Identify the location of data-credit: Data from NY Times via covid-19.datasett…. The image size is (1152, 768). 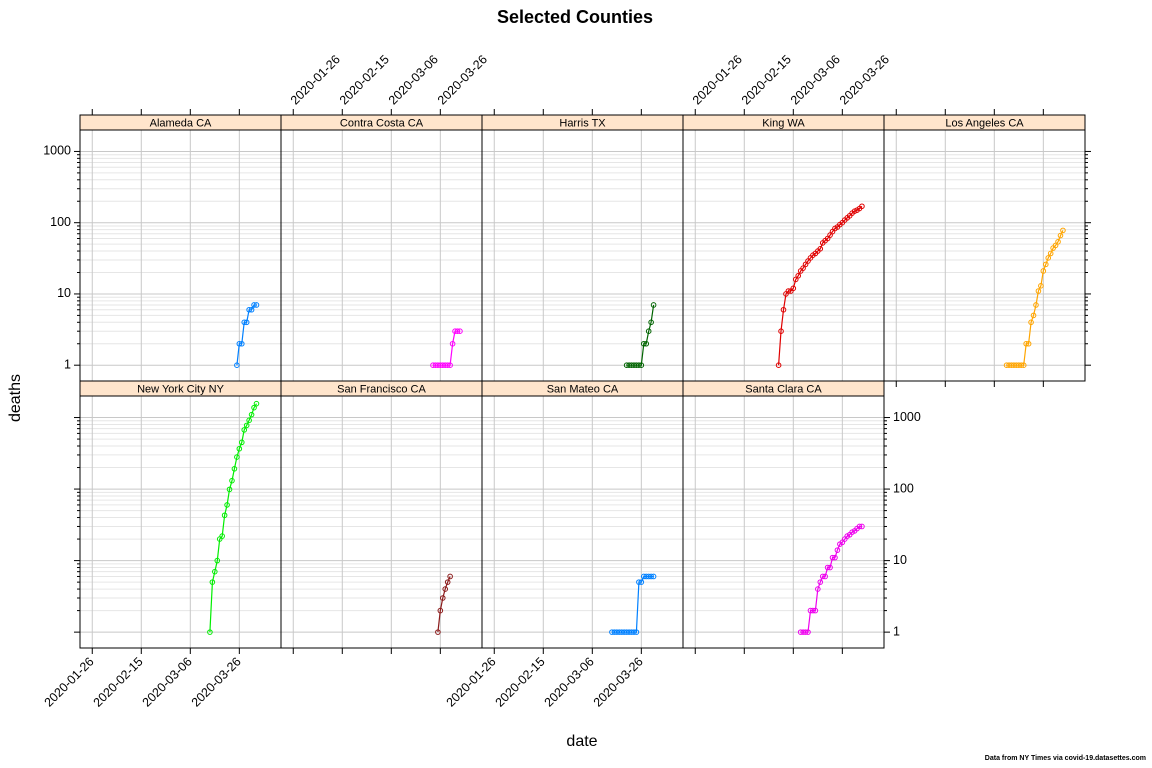
(1065, 758).